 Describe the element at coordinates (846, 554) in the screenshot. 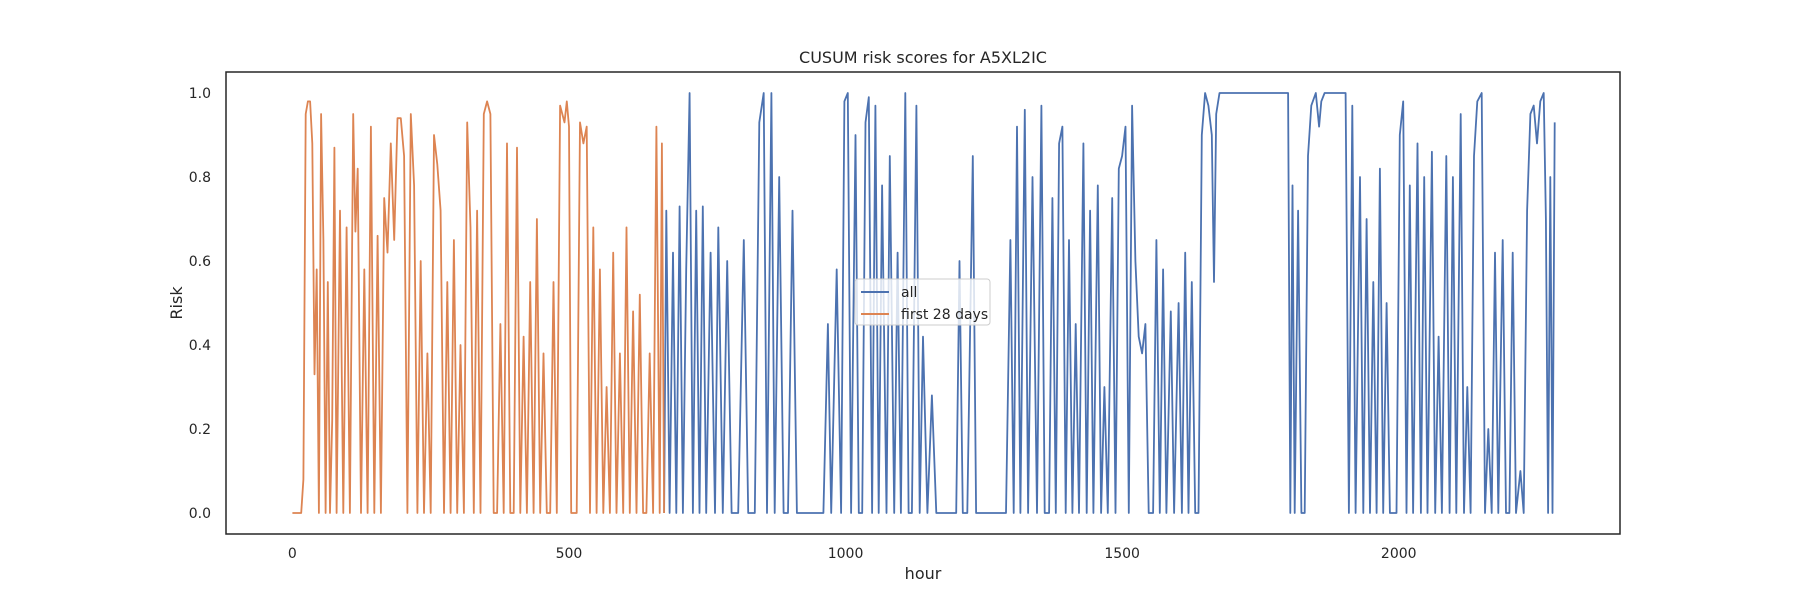

I see `x-tick-label: 1000` at that location.